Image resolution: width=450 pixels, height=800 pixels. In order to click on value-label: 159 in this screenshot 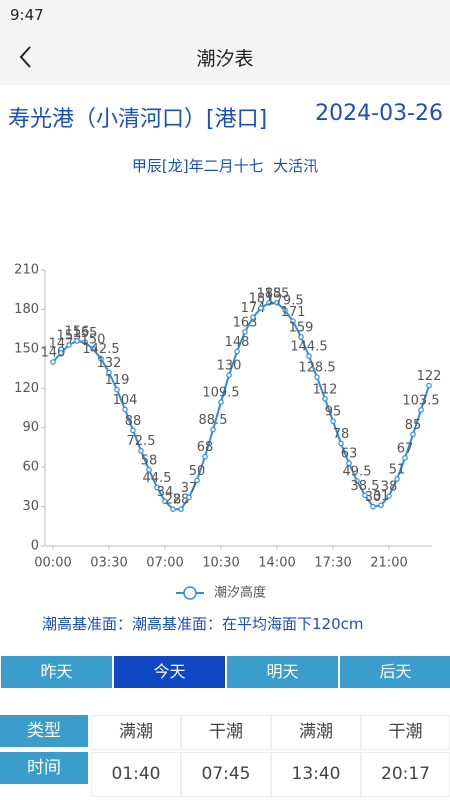, I will do `click(301, 328)`.